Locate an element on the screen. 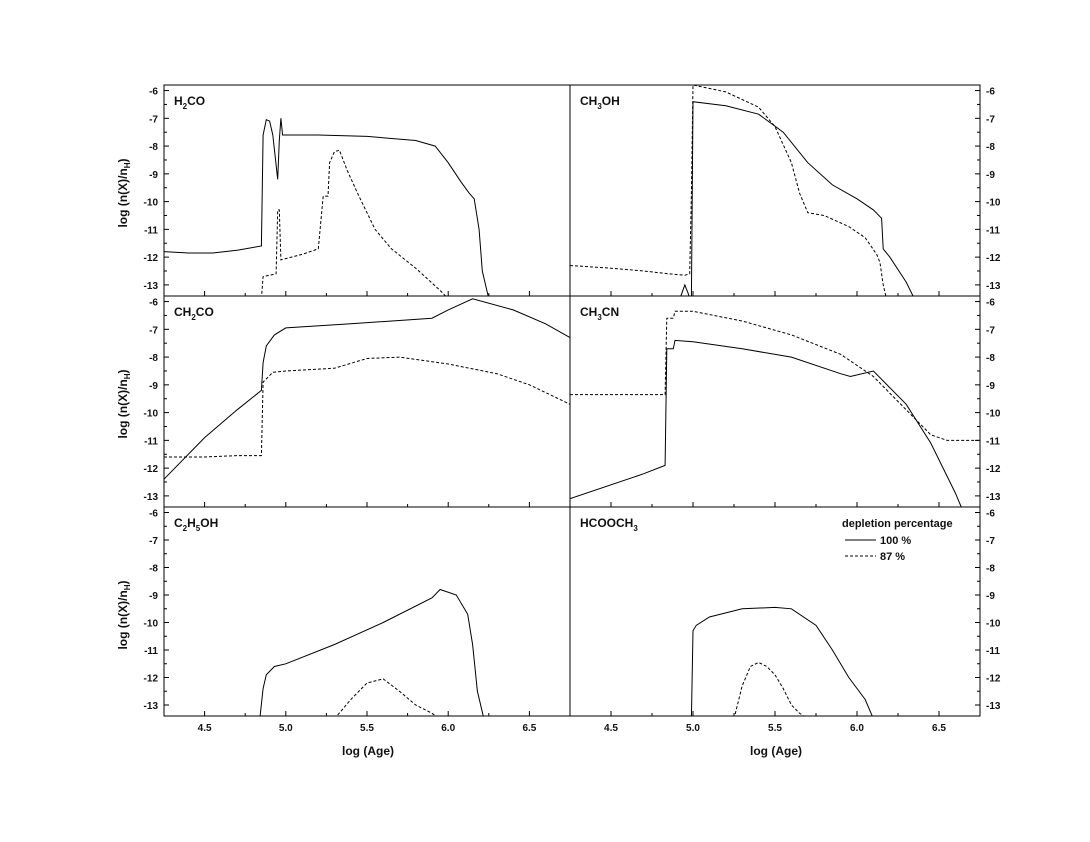  panel-3: -13 -12 -11 -10 -9 -8 -7 -6 CH2CO is located at coordinates (357, 401).